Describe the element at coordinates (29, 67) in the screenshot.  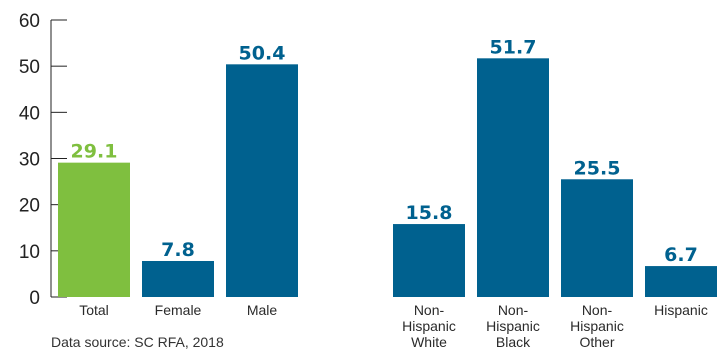
I see `y-tick-label: 50` at that location.